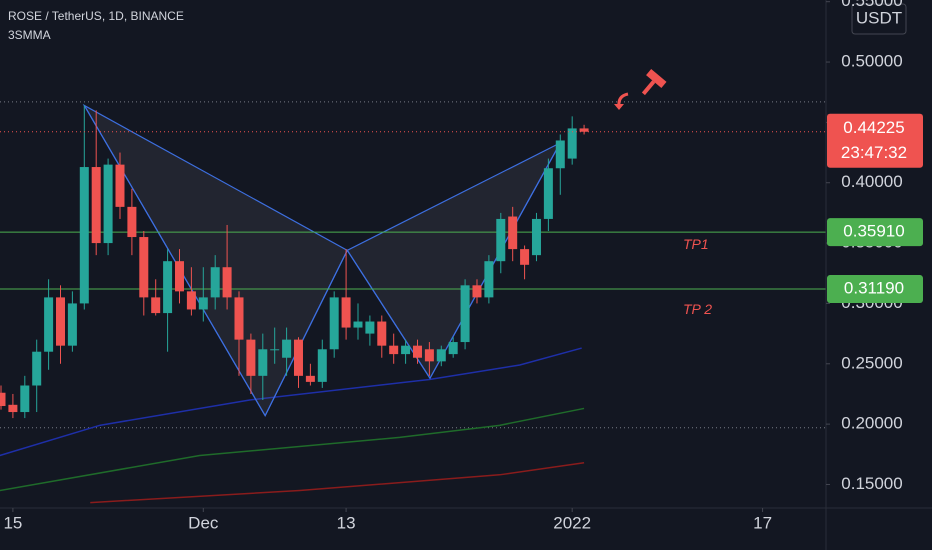 Image resolution: width=932 pixels, height=550 pixels. I want to click on x-tick-label: 2022, so click(572, 522).